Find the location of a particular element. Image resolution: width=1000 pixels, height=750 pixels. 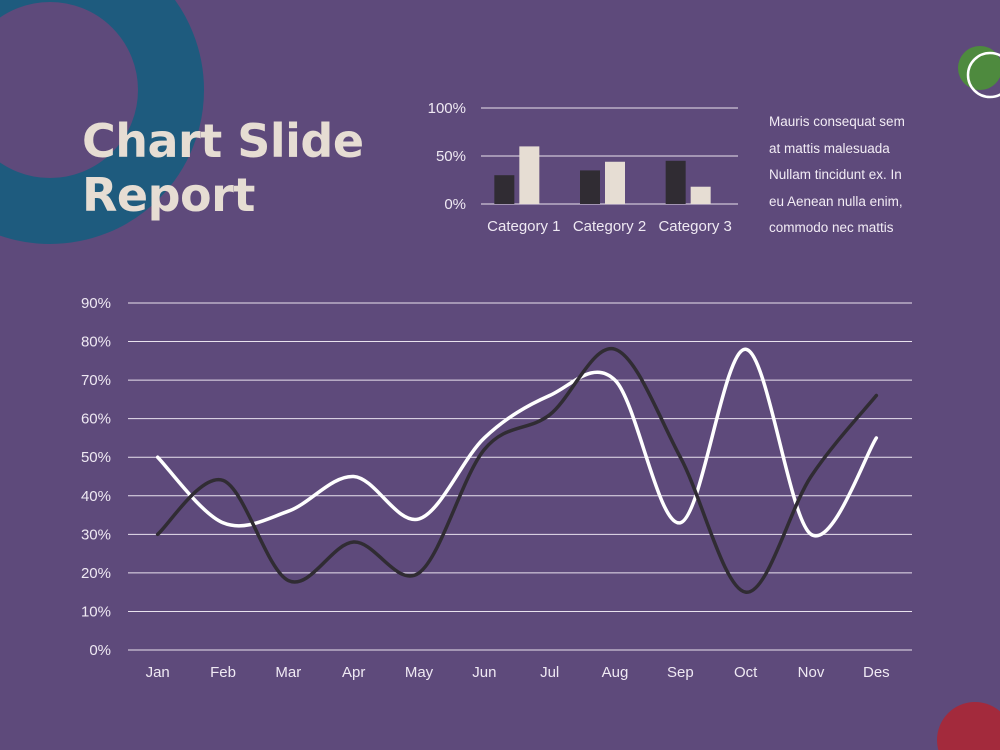

red-dot-shape is located at coordinates (968, 726).